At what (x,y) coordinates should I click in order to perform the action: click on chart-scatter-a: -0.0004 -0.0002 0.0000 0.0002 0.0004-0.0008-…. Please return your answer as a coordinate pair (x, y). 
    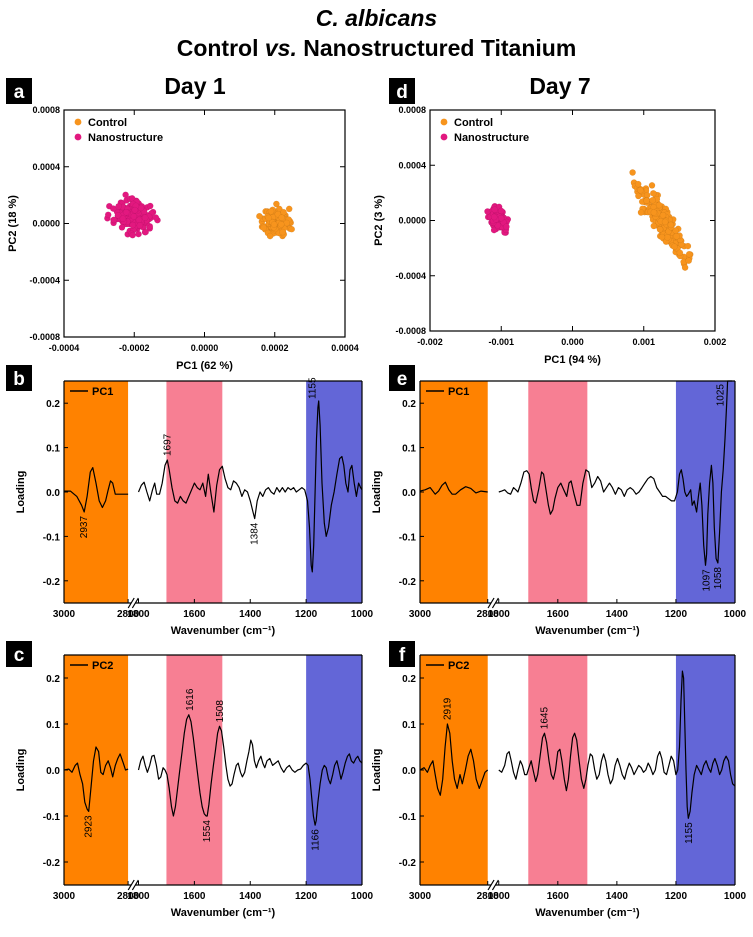
    Looking at the image, I should click on (183, 238).